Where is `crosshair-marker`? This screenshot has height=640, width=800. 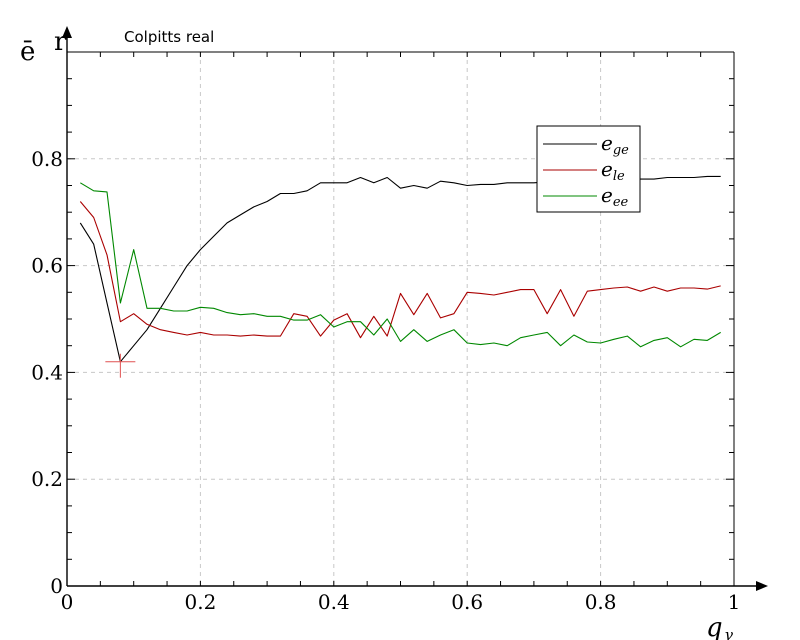 crosshair-marker is located at coordinates (120, 365).